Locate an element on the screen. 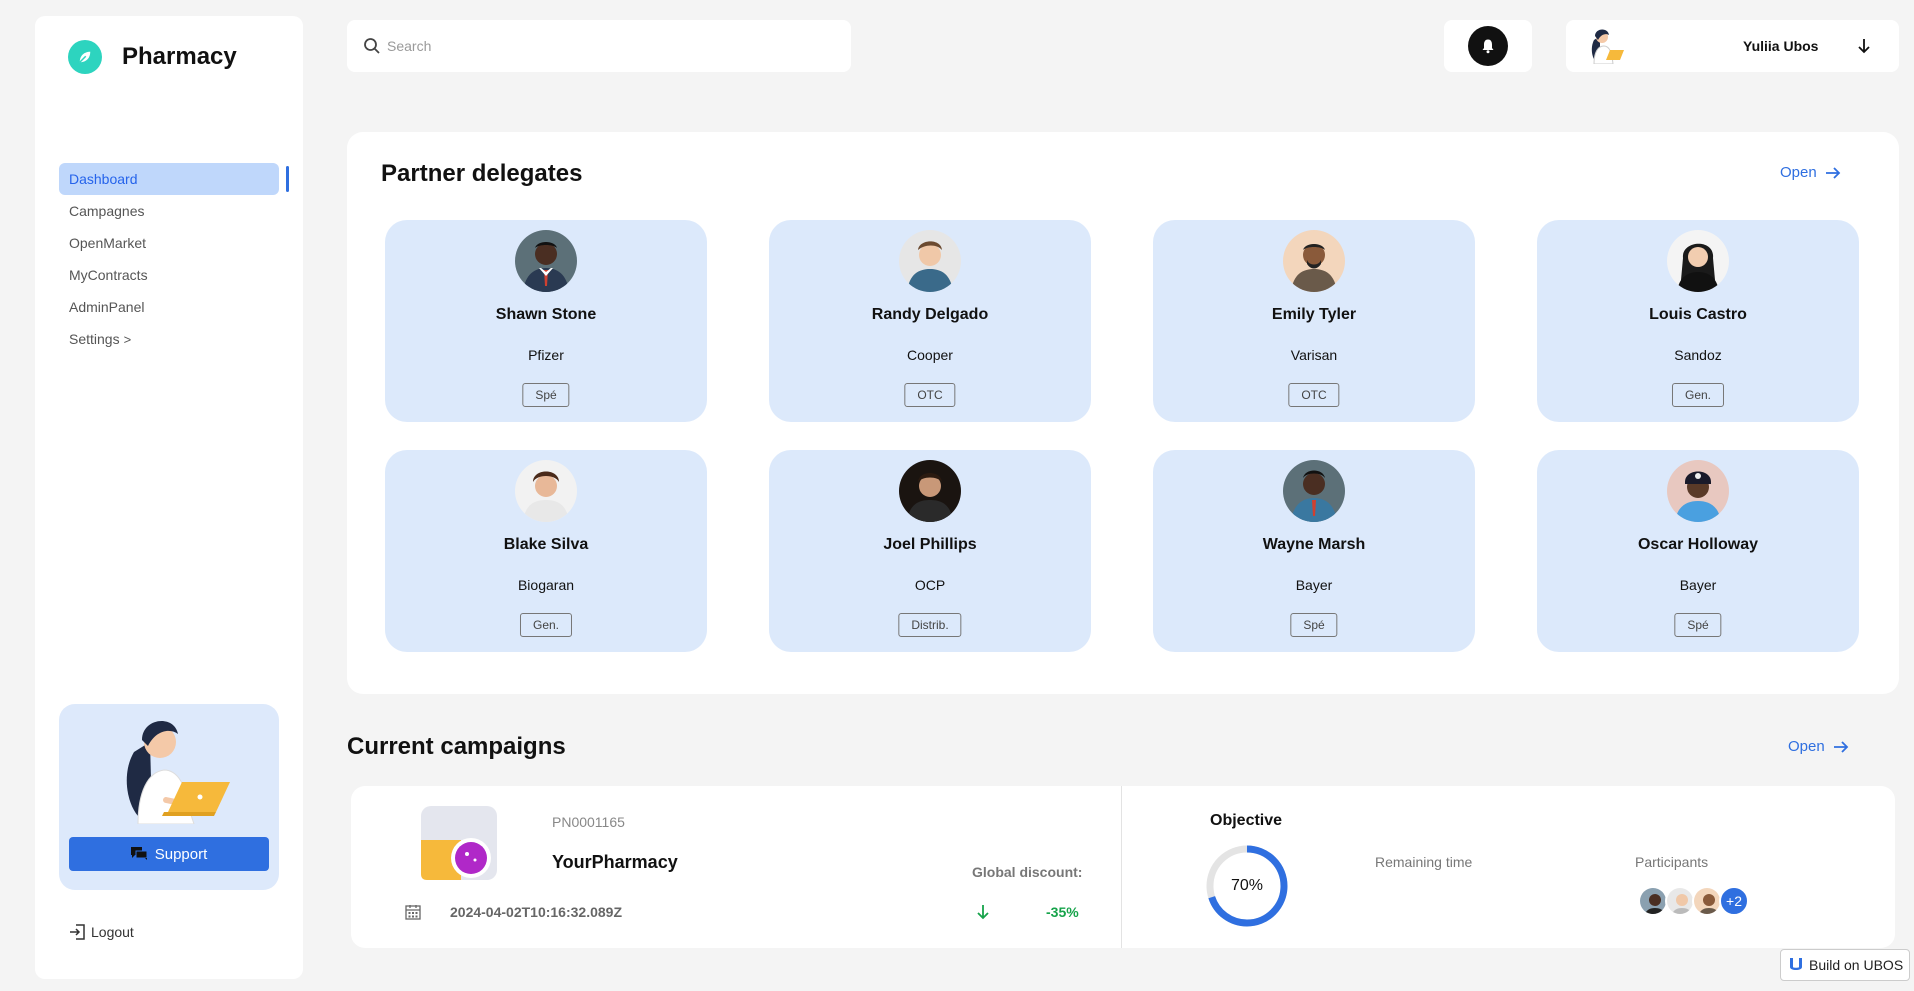 The width and height of the screenshot is (1914, 991). delegate-name: Shawn Stone is located at coordinates (546, 314).